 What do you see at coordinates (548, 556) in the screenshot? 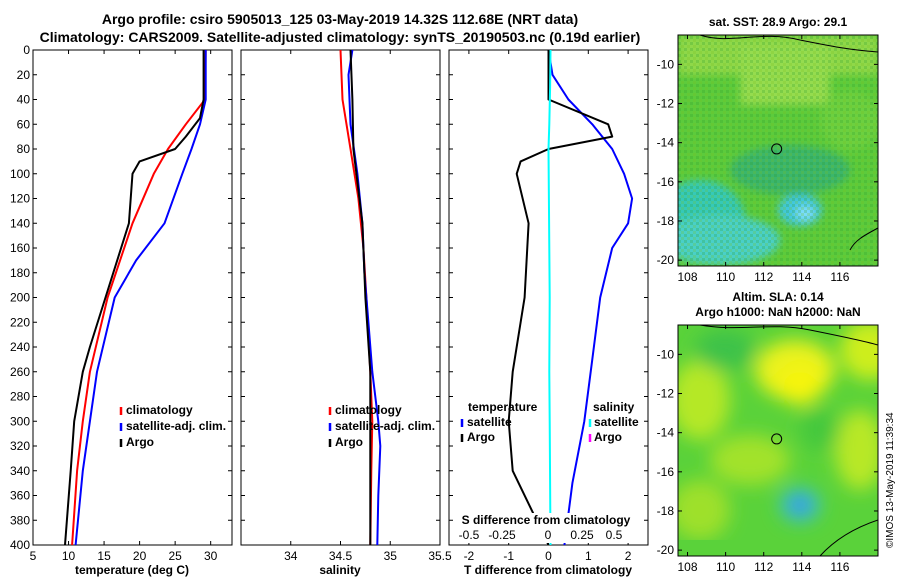
I see `x-tick-label: 0` at bounding box center [548, 556].